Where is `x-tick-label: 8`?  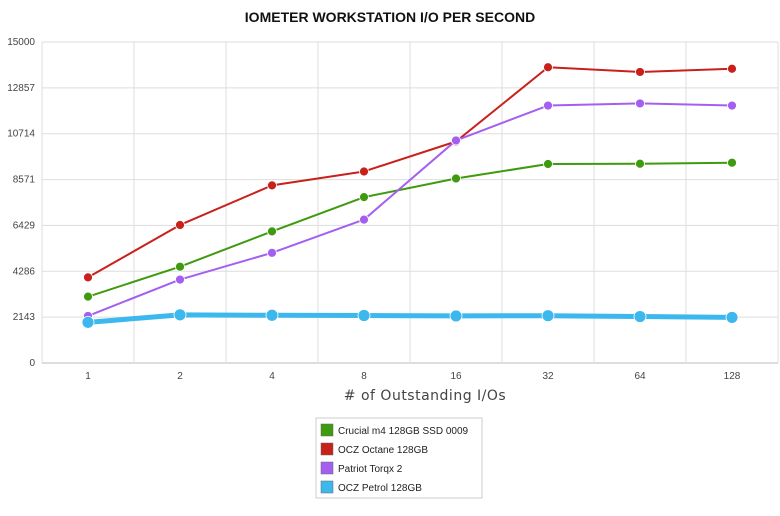 x-tick-label: 8 is located at coordinates (364, 376).